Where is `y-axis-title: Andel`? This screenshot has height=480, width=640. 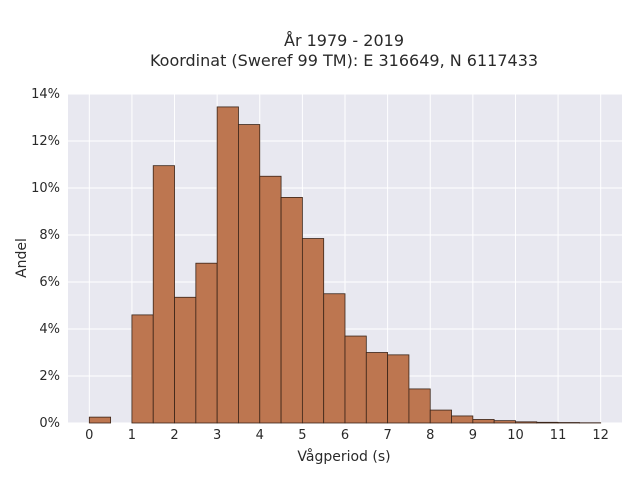
y-axis-title: Andel is located at coordinates (22, 258).